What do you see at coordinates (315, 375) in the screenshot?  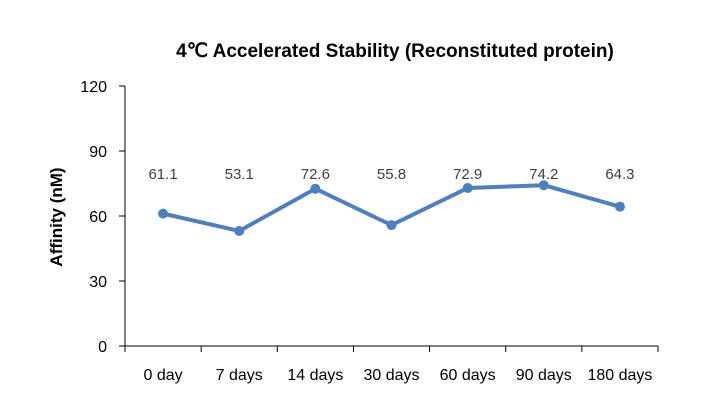 I see `x-tick-label: 14 days` at bounding box center [315, 375].